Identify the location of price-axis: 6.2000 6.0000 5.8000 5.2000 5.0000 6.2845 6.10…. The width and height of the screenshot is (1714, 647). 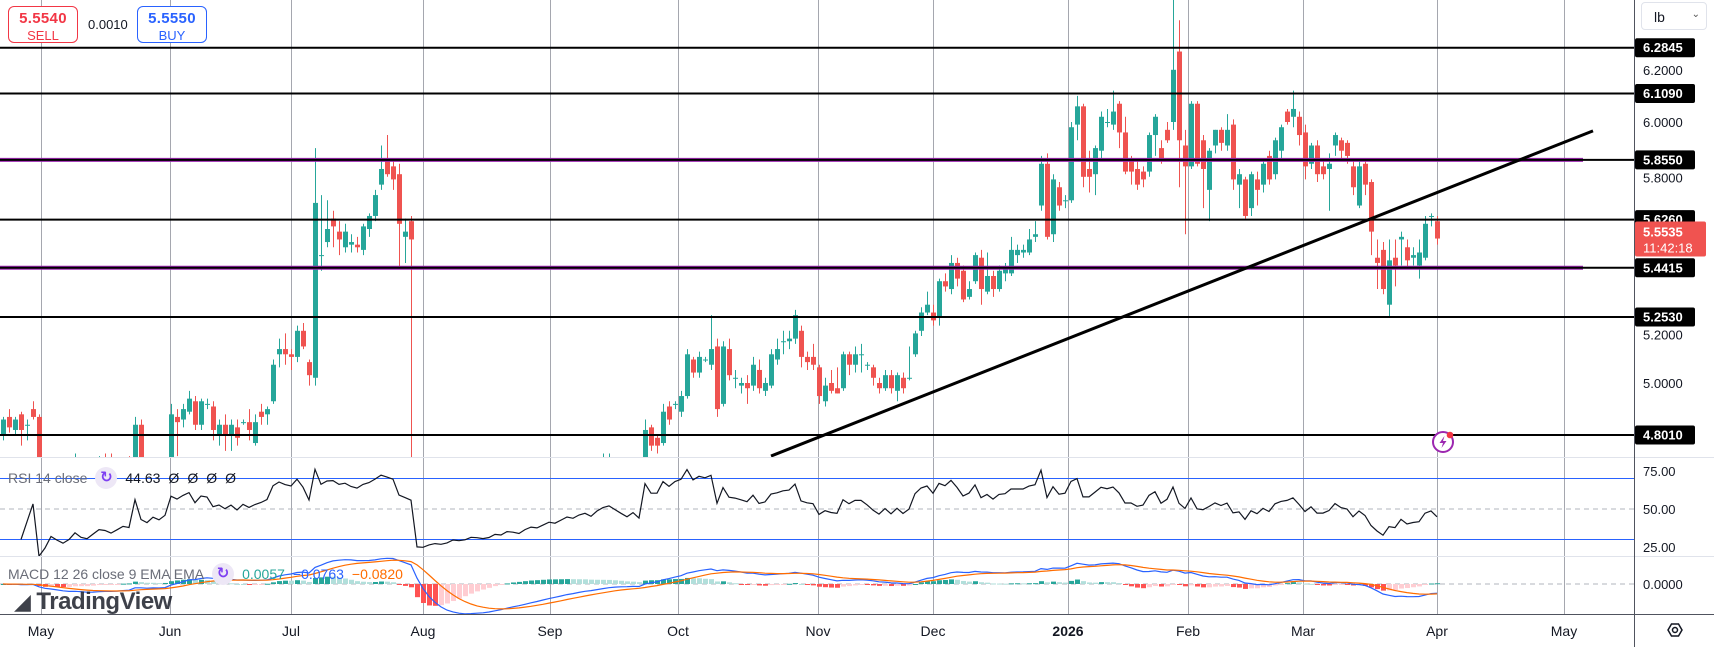
(1670, 241).